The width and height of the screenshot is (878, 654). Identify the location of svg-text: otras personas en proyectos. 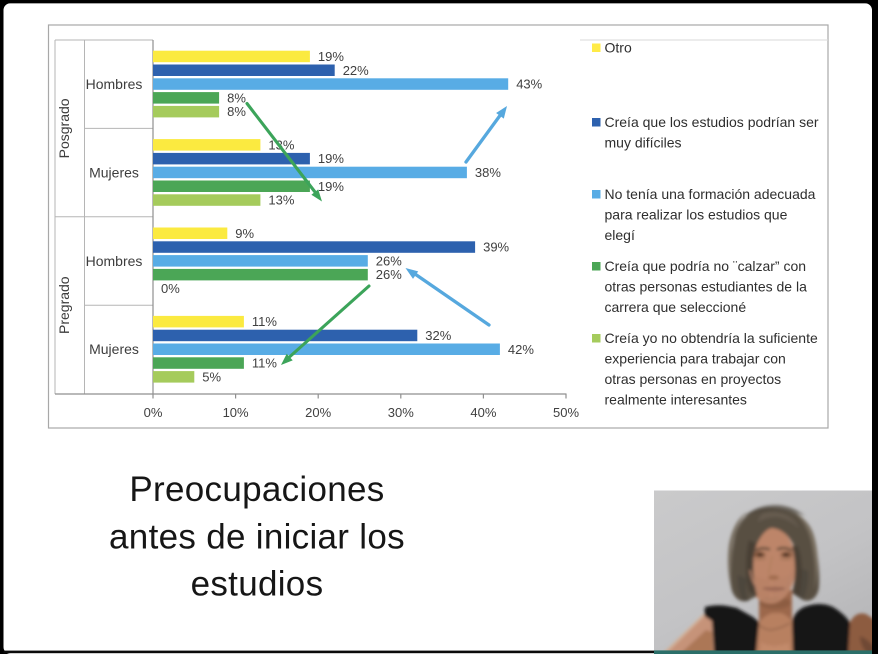
(693, 379).